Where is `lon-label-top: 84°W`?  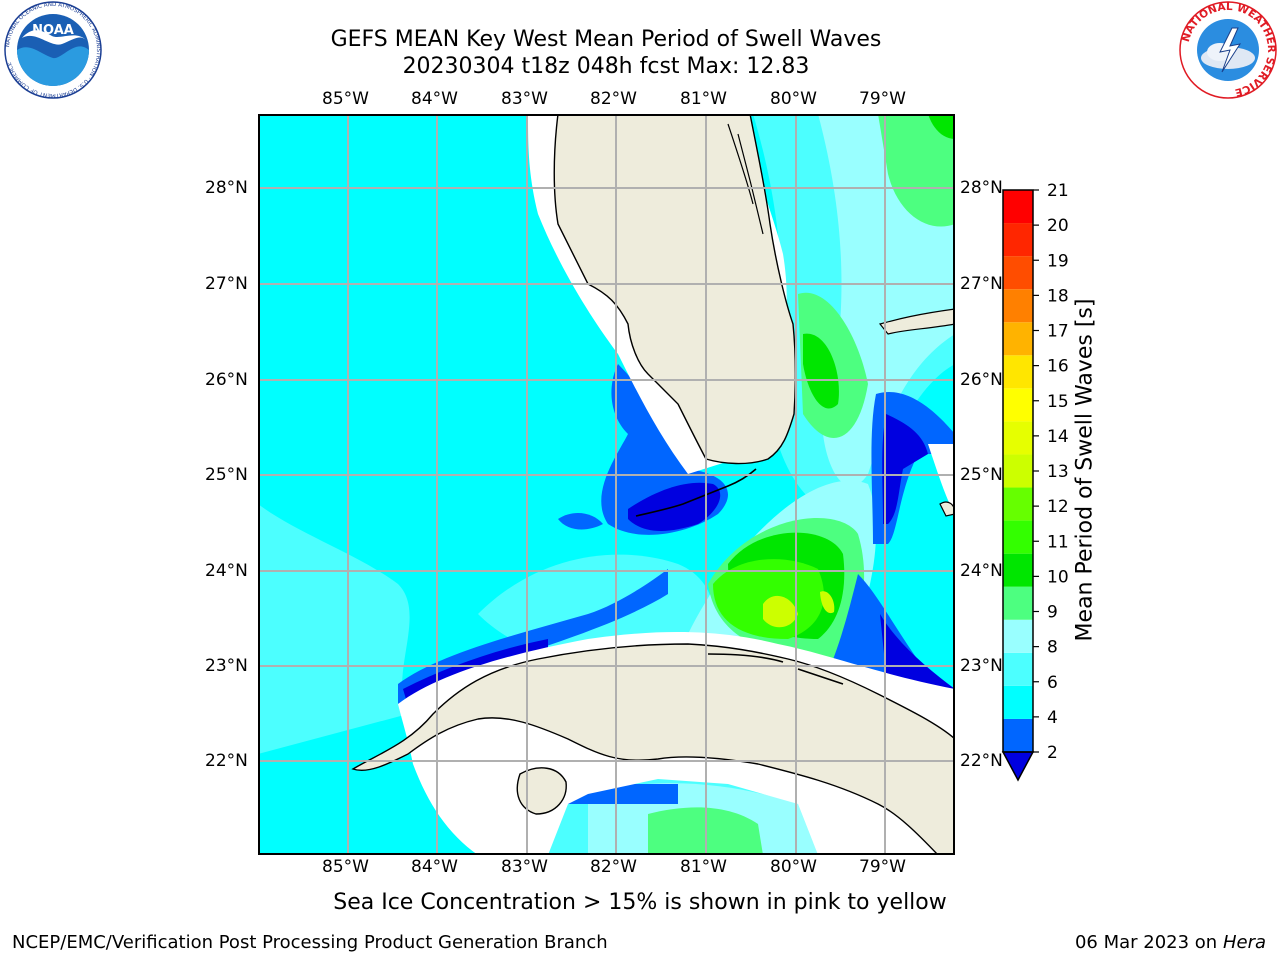 lon-label-top: 84°W is located at coordinates (434, 99).